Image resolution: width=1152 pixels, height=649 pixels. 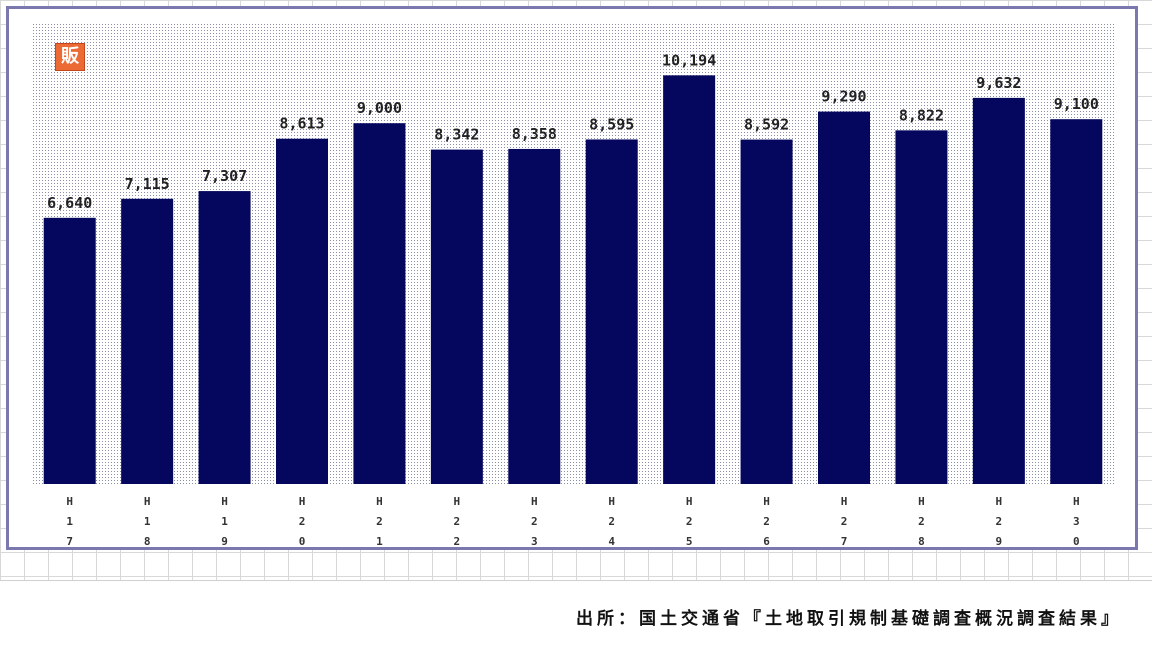 What do you see at coordinates (69, 521) in the screenshot?
I see `tick-label-H17-1: 1` at bounding box center [69, 521].